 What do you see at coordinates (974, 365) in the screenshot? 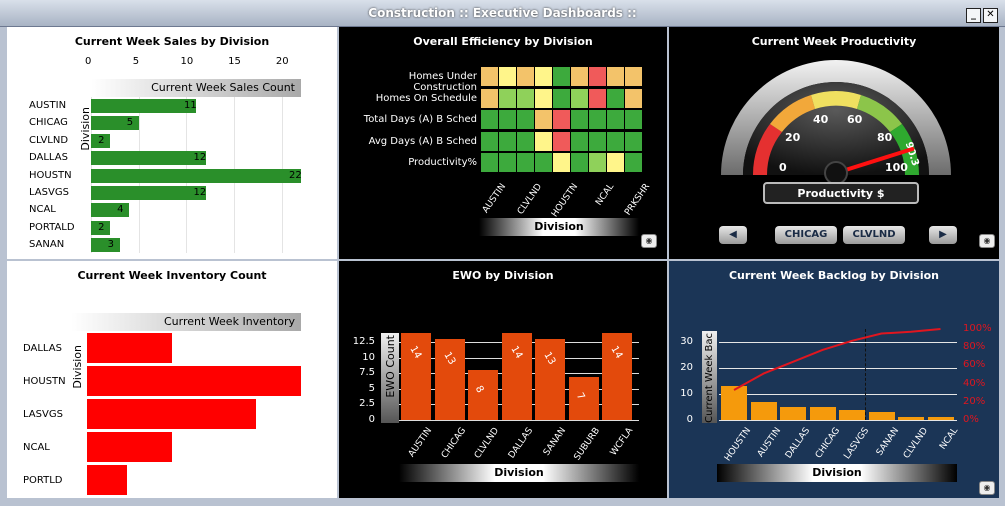
I see `backlog-right-tick: 60%` at bounding box center [974, 365].